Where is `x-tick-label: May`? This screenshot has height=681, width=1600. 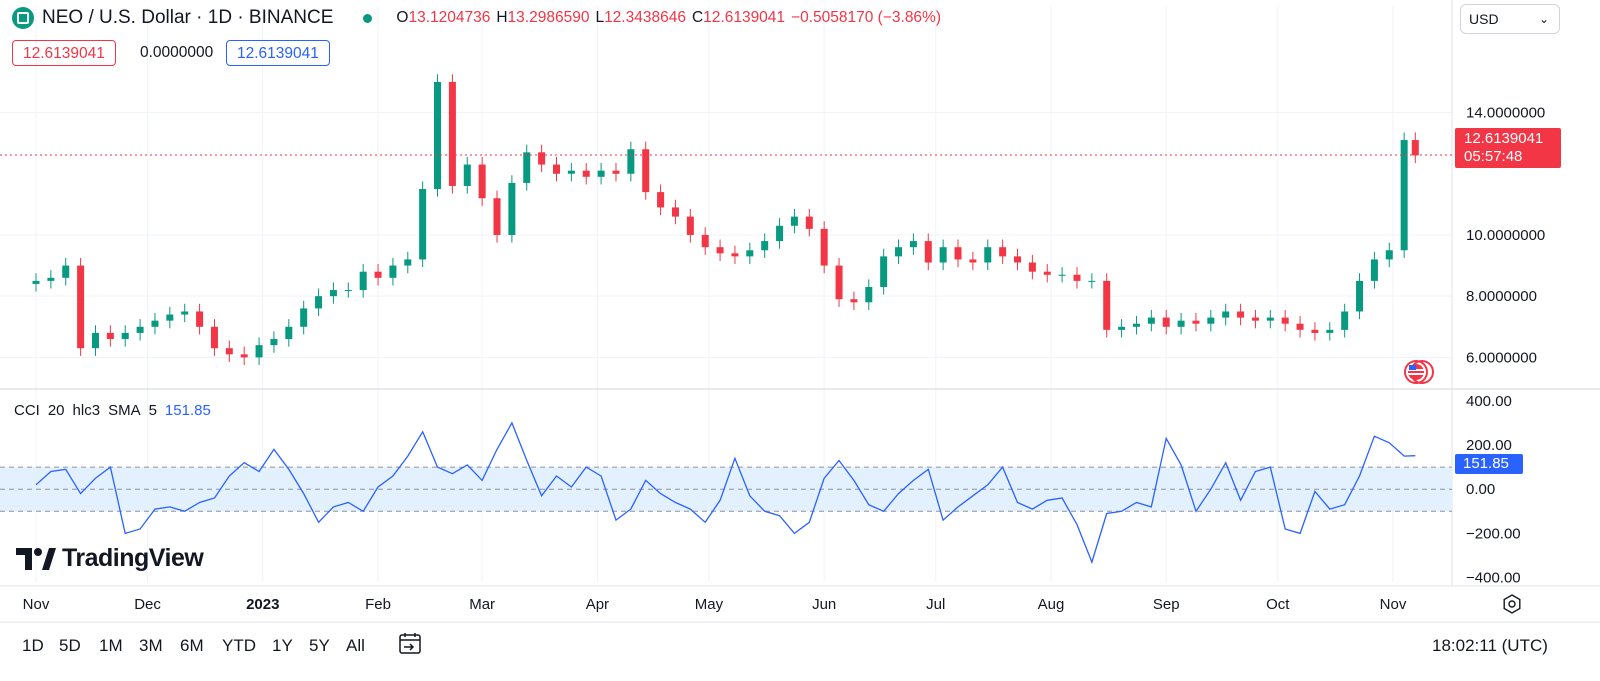
x-tick-label: May is located at coordinates (709, 604).